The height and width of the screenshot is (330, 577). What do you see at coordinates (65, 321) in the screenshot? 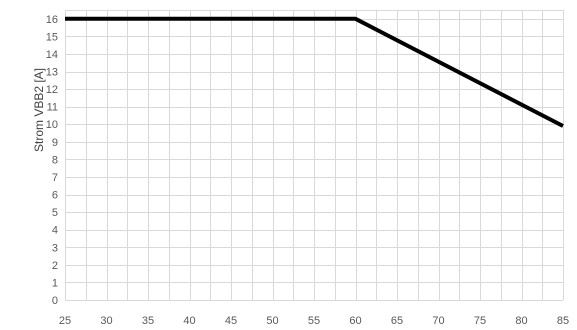
I see `x-tick-label: 25` at bounding box center [65, 321].